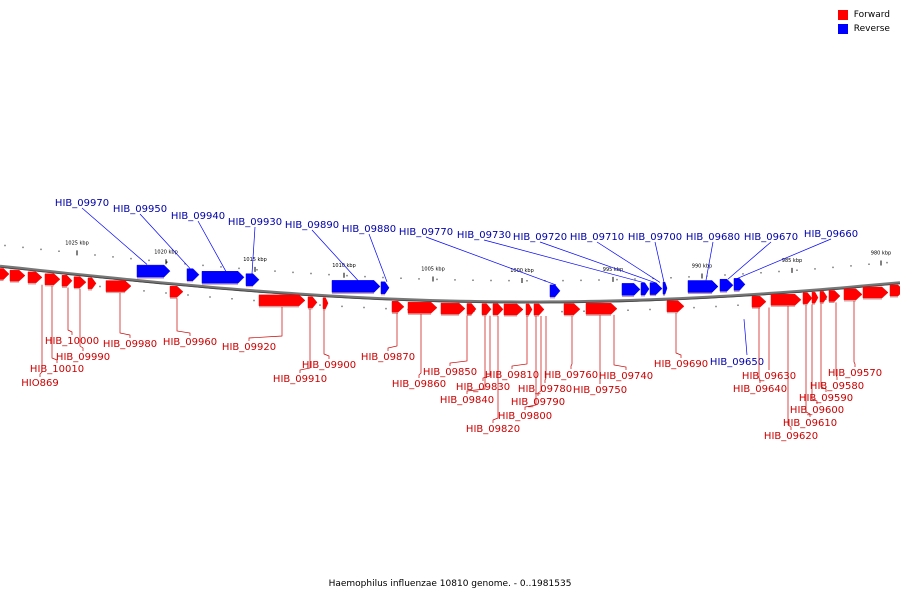 The image size is (900, 604). I want to click on forward-gene-label: HIB_09780, so click(545, 389).